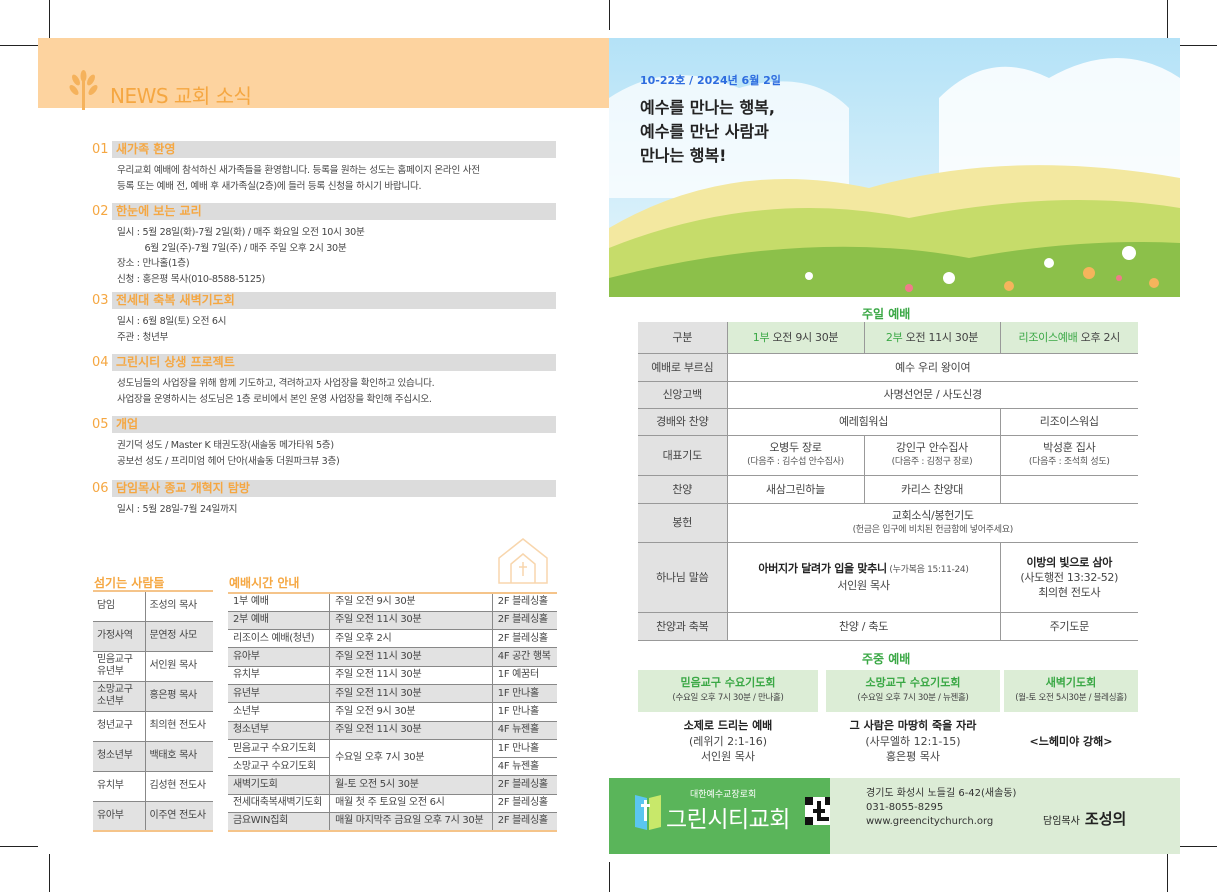 The image size is (1217, 892). What do you see at coordinates (913, 756) in the screenshot?
I see `preacher: 홍은평 목사` at bounding box center [913, 756].